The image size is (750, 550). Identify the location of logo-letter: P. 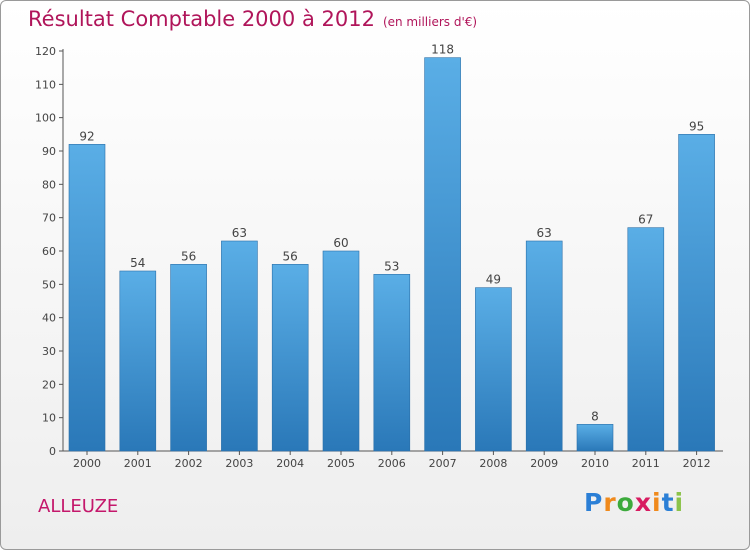
(594, 502).